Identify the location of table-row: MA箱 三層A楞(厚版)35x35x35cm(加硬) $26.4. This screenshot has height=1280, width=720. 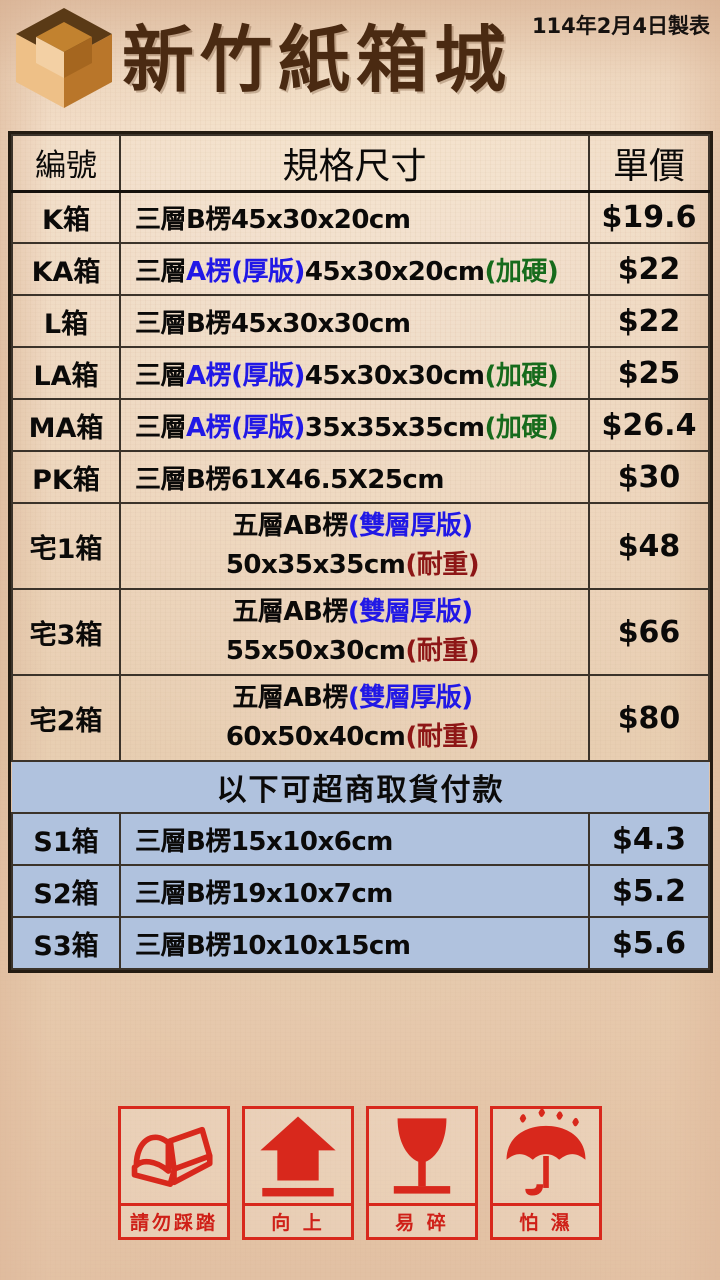
(360, 425).